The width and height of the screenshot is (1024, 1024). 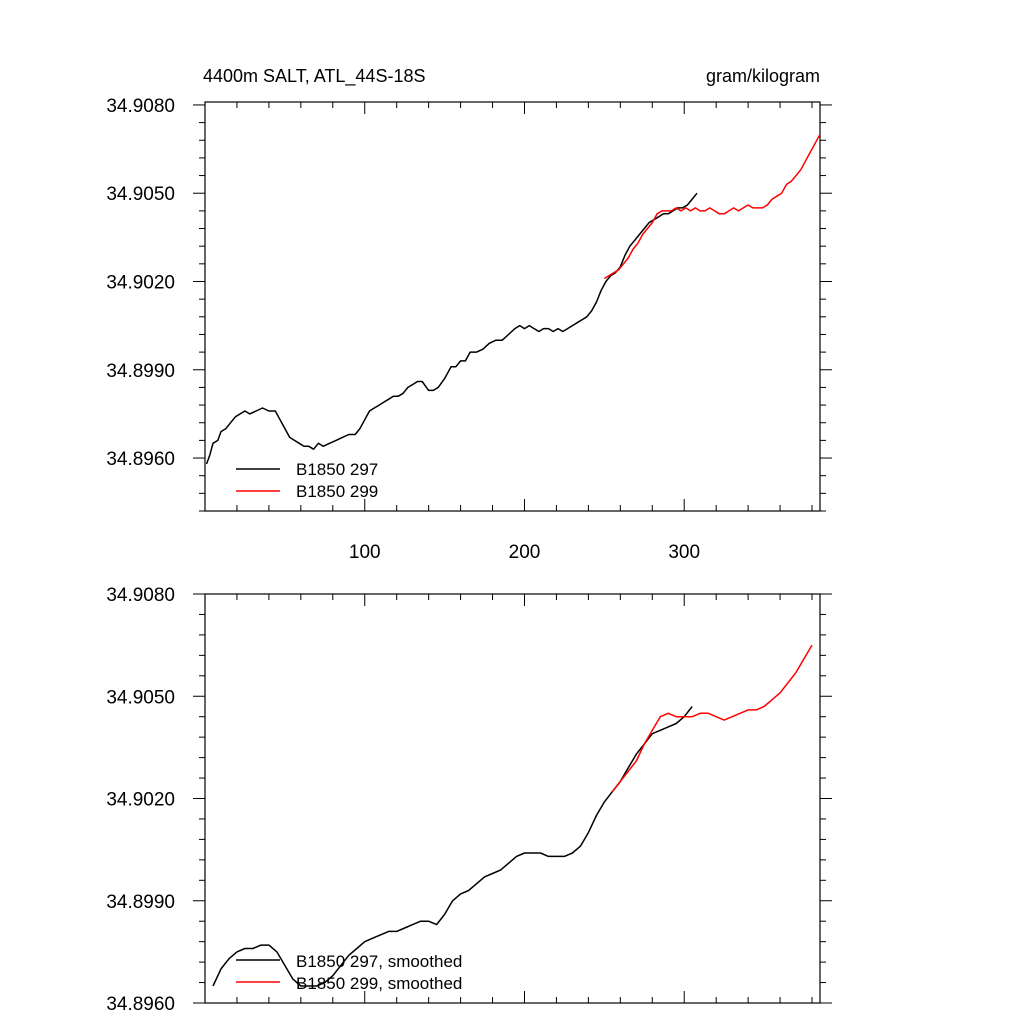 What do you see at coordinates (314, 76) in the screenshot?
I see `chart-title: 4400m SALT, ATL_44S-18S` at bounding box center [314, 76].